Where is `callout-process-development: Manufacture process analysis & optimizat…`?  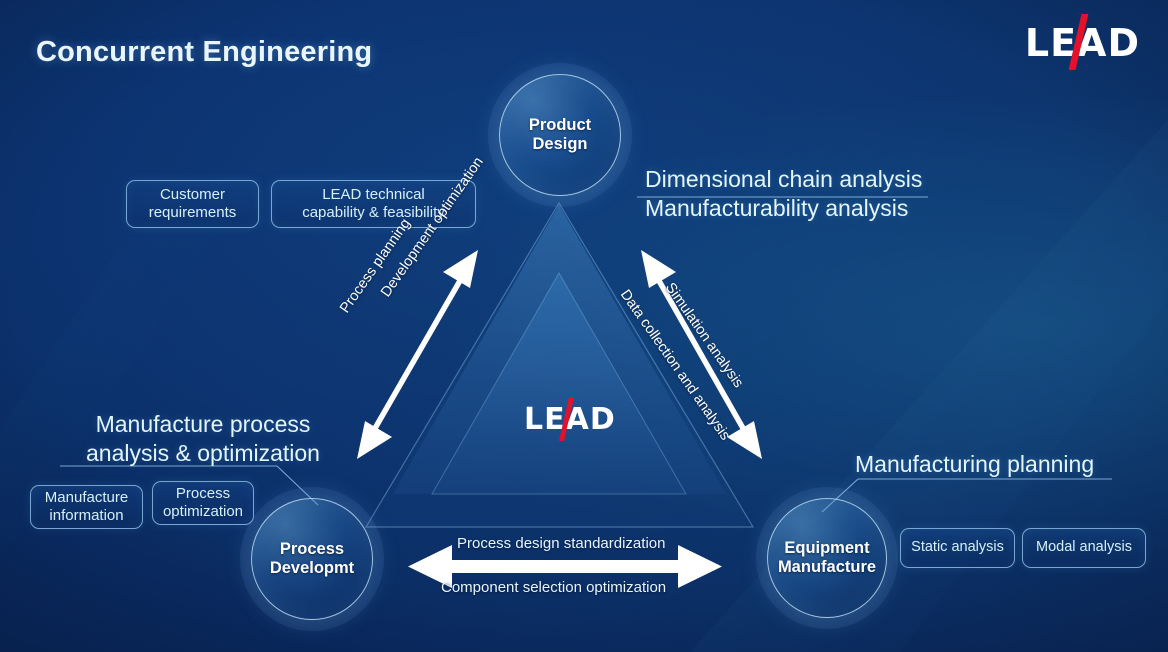
callout-process-development: Manufacture process analysis & optimizat… is located at coordinates (203, 439).